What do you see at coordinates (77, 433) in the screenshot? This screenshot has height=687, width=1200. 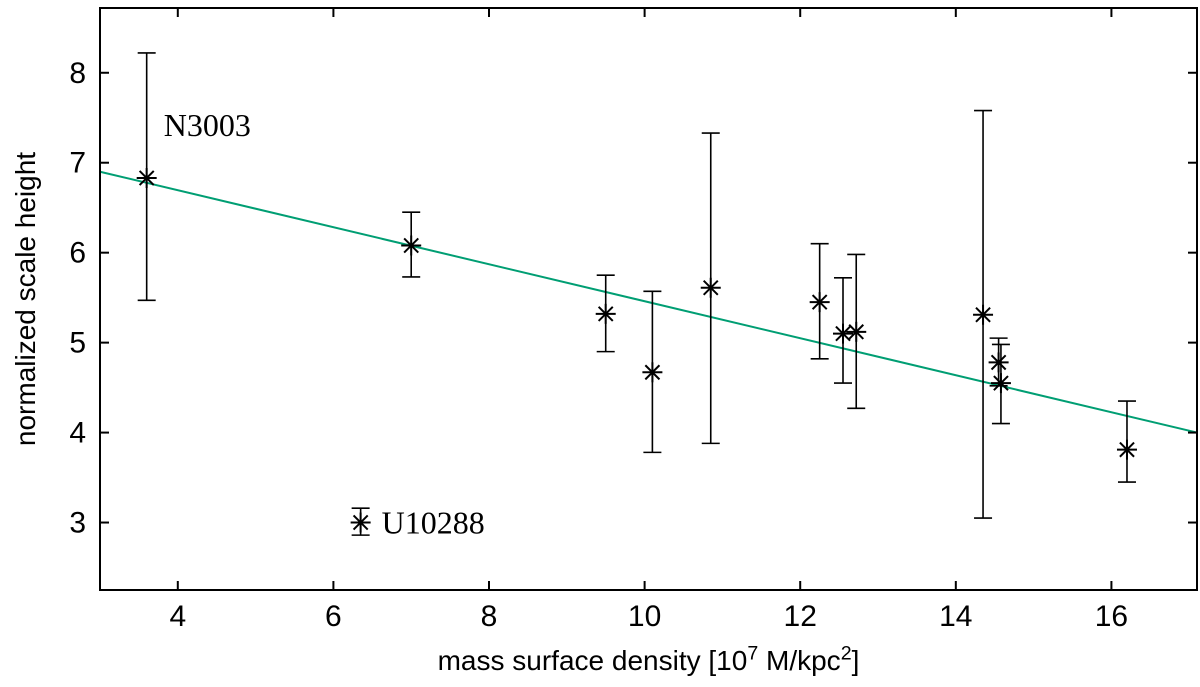 I see `y-tick-label: 4` at bounding box center [77, 433].